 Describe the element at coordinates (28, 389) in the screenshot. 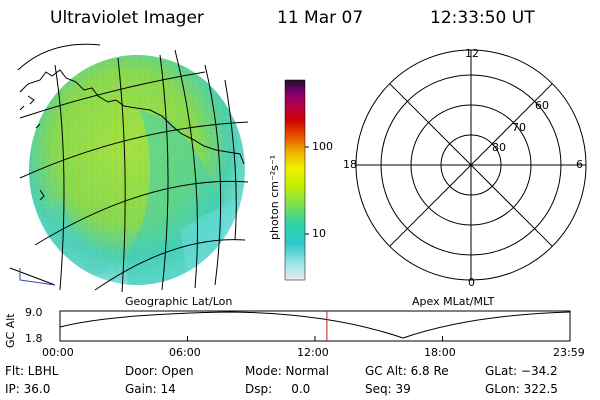

I see `ip-info: IP: 36.0` at that location.